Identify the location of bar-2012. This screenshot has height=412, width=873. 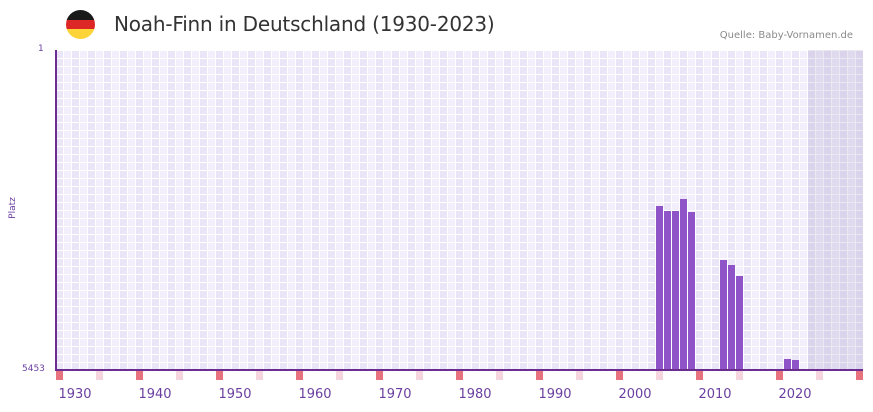
(731, 317).